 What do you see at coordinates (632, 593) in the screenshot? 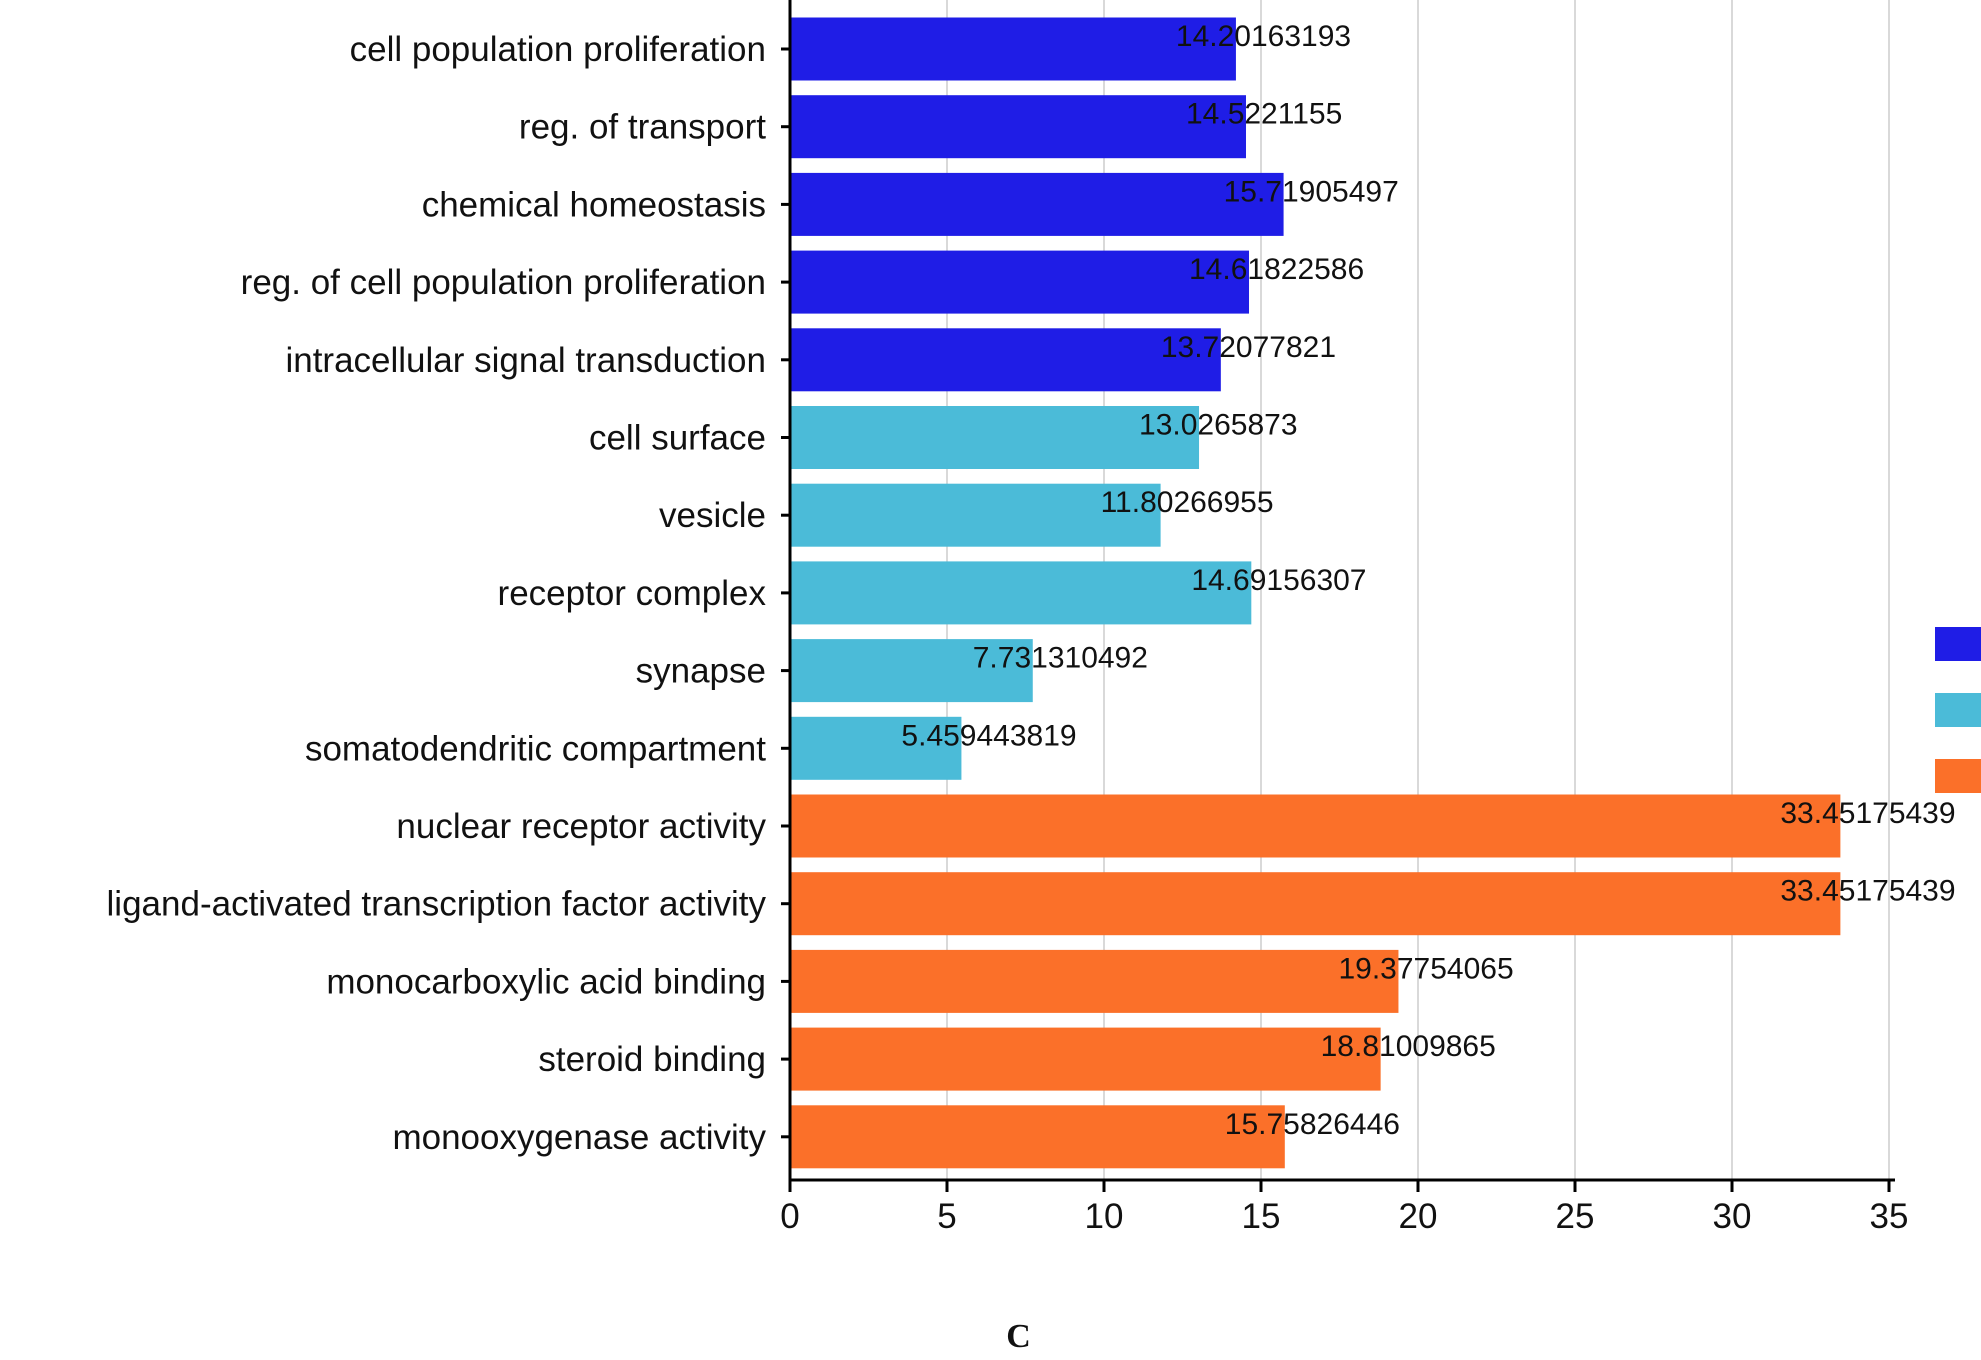
I see `category-label: receptor complex` at bounding box center [632, 593].